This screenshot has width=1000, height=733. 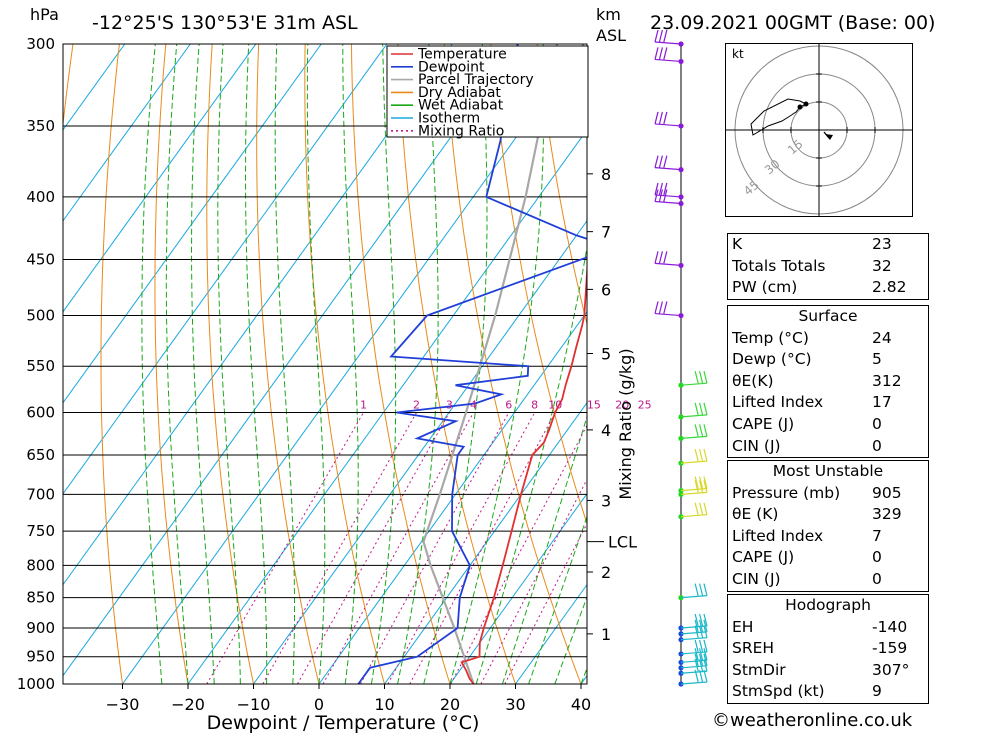 I want to click on totals-row: Totals Totals 32, so click(x=812, y=265).